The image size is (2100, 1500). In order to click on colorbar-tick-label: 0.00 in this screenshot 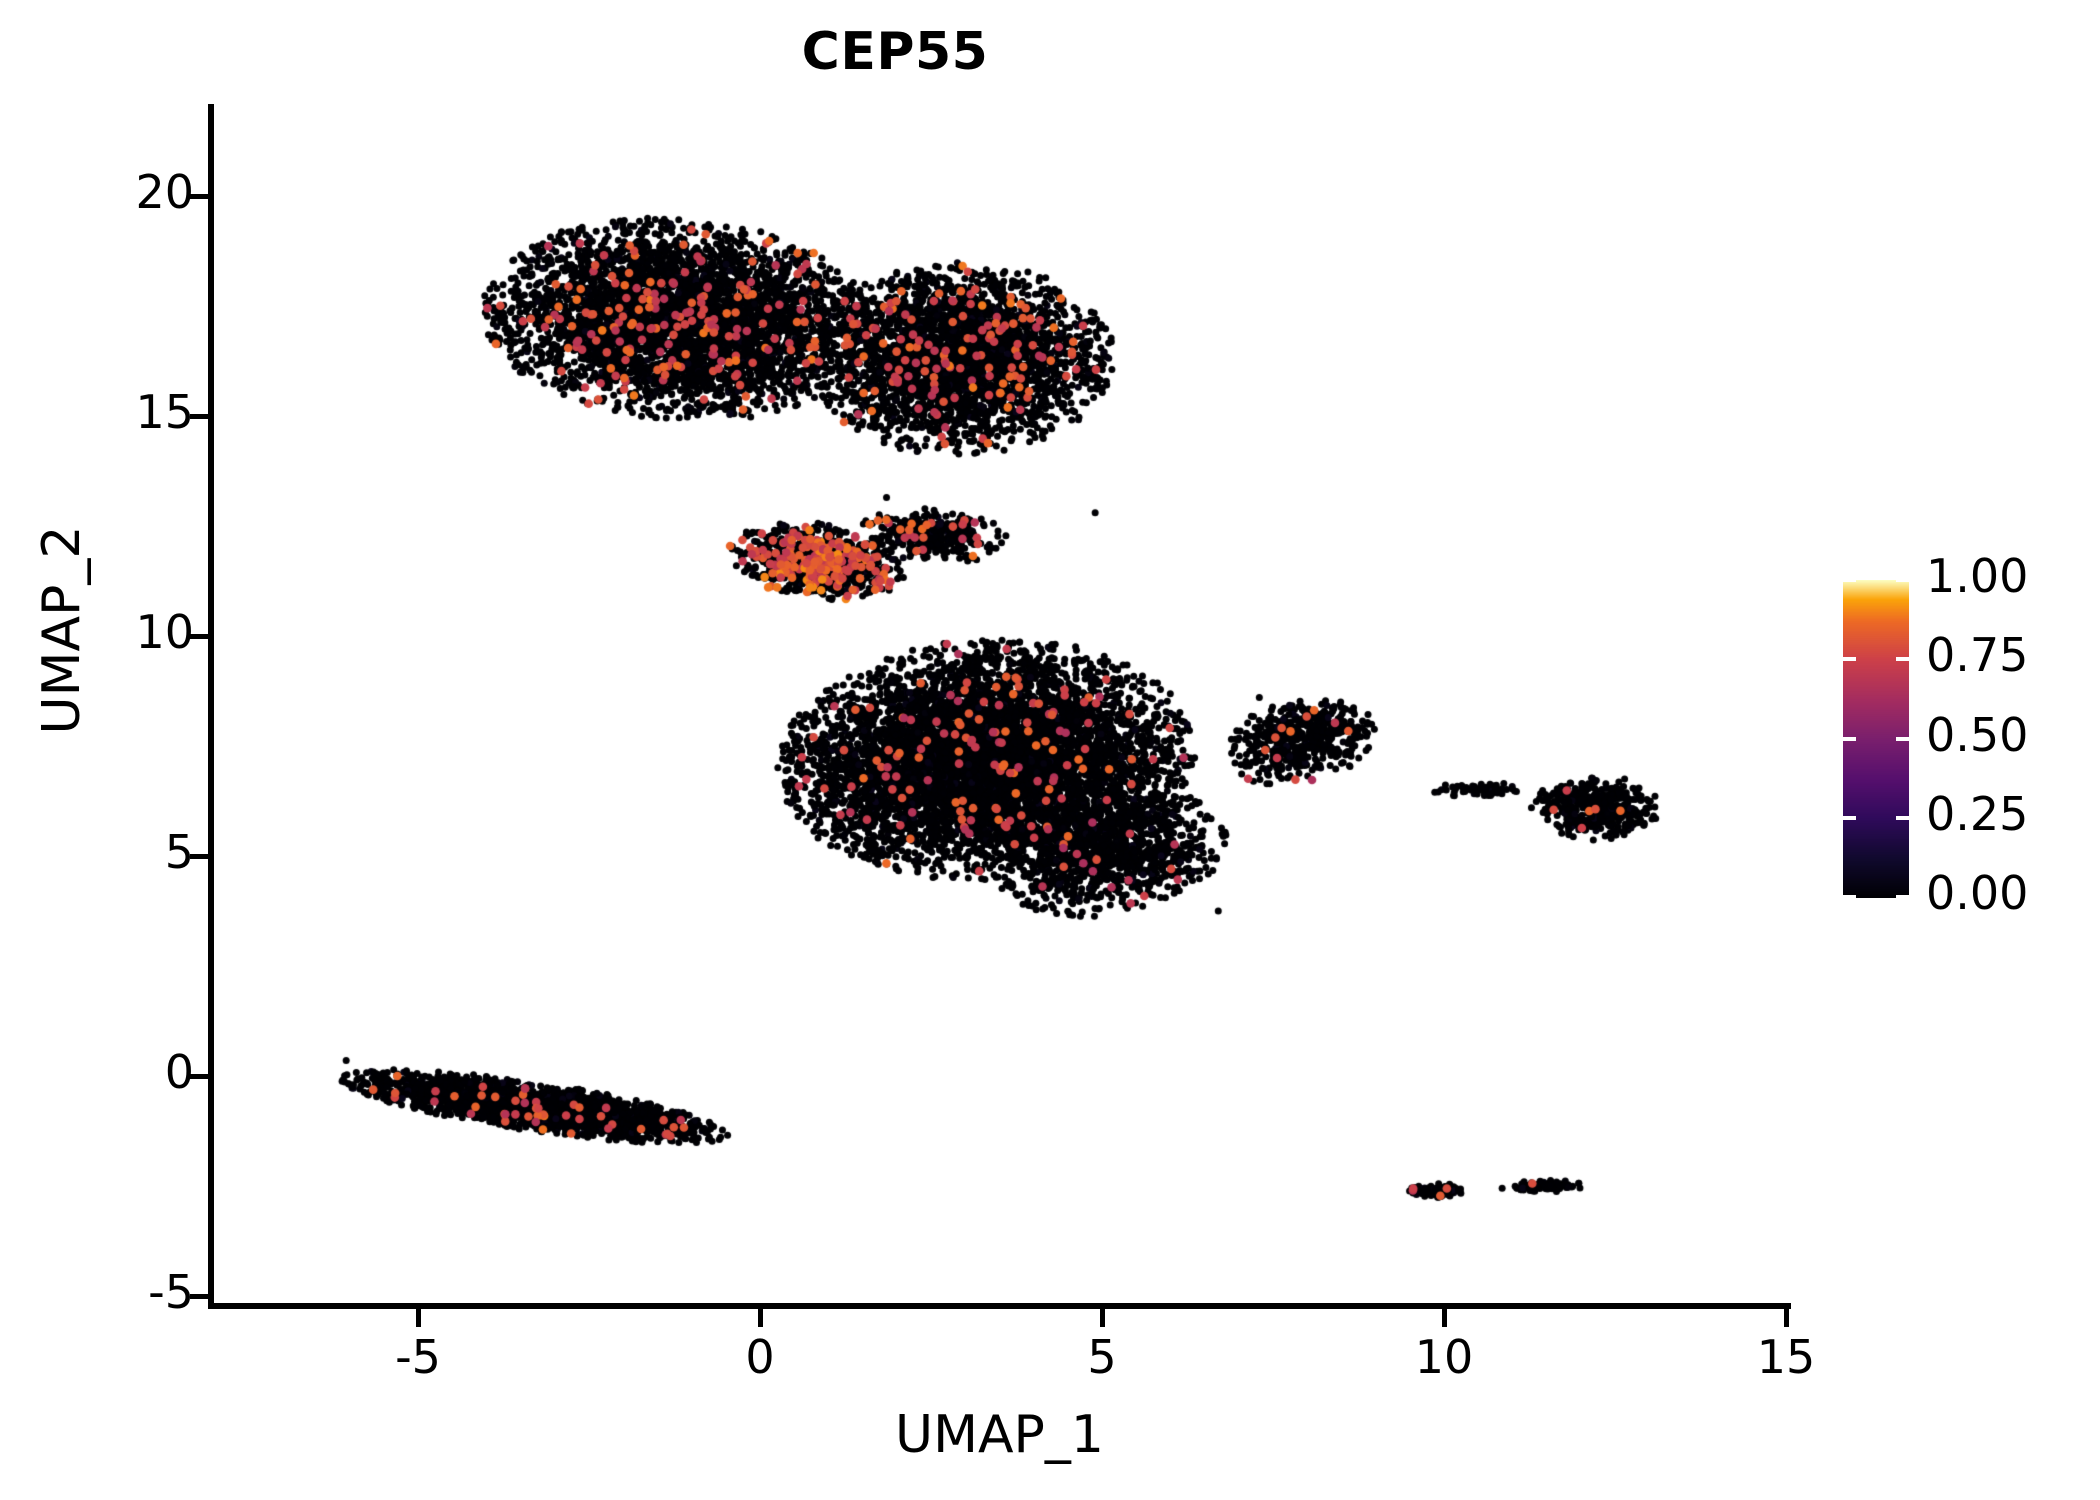, I will do `click(1977, 893)`.